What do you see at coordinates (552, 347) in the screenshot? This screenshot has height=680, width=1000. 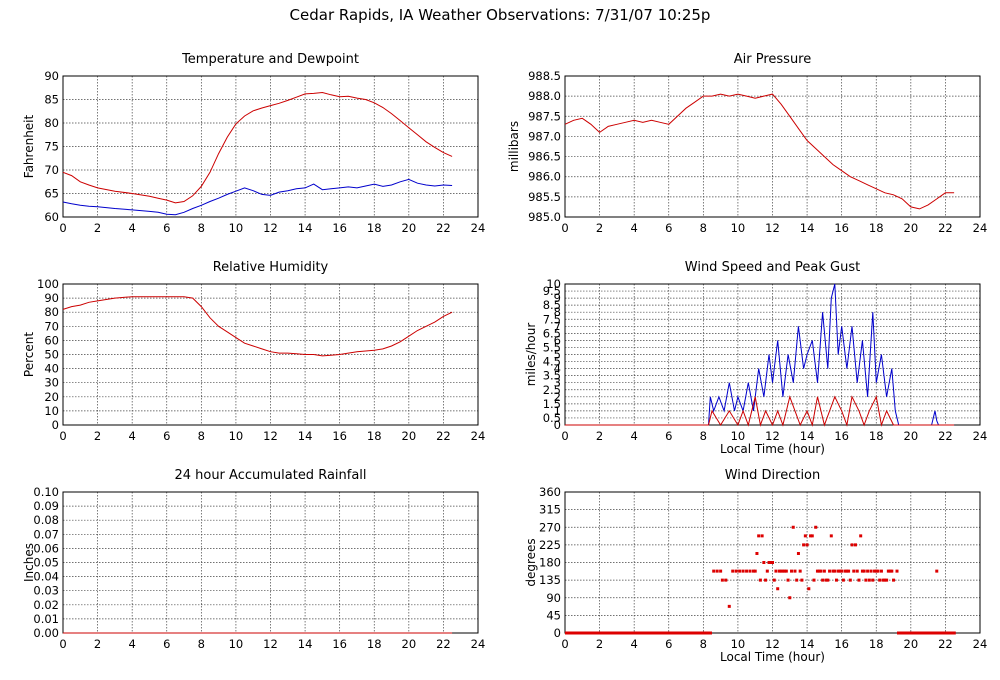 I see `y-tick-label: 5.5` at bounding box center [552, 347].